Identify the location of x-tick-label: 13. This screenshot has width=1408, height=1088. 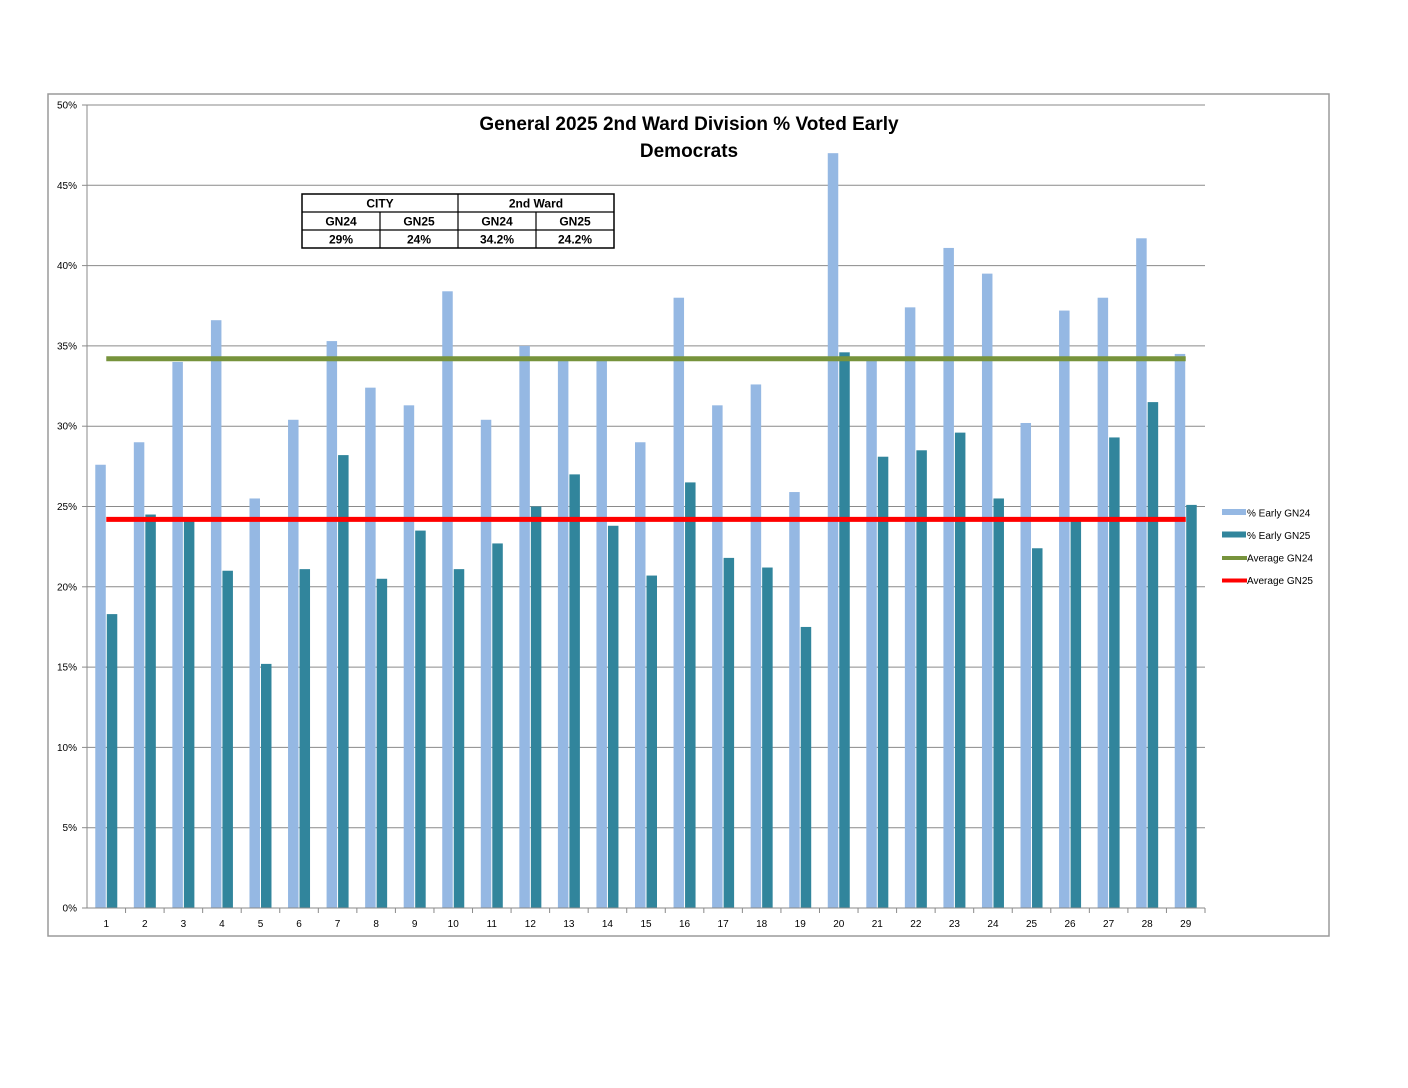
(569, 924).